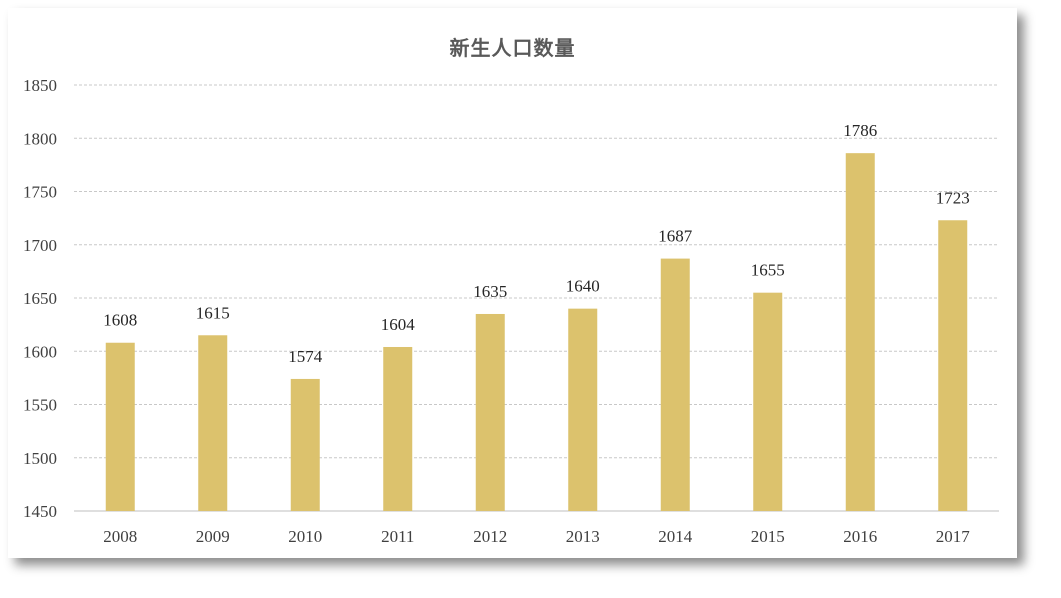 This screenshot has width=1061, height=598. Describe the element at coordinates (860, 536) in the screenshot. I see `x-tick-label: 2016` at that location.